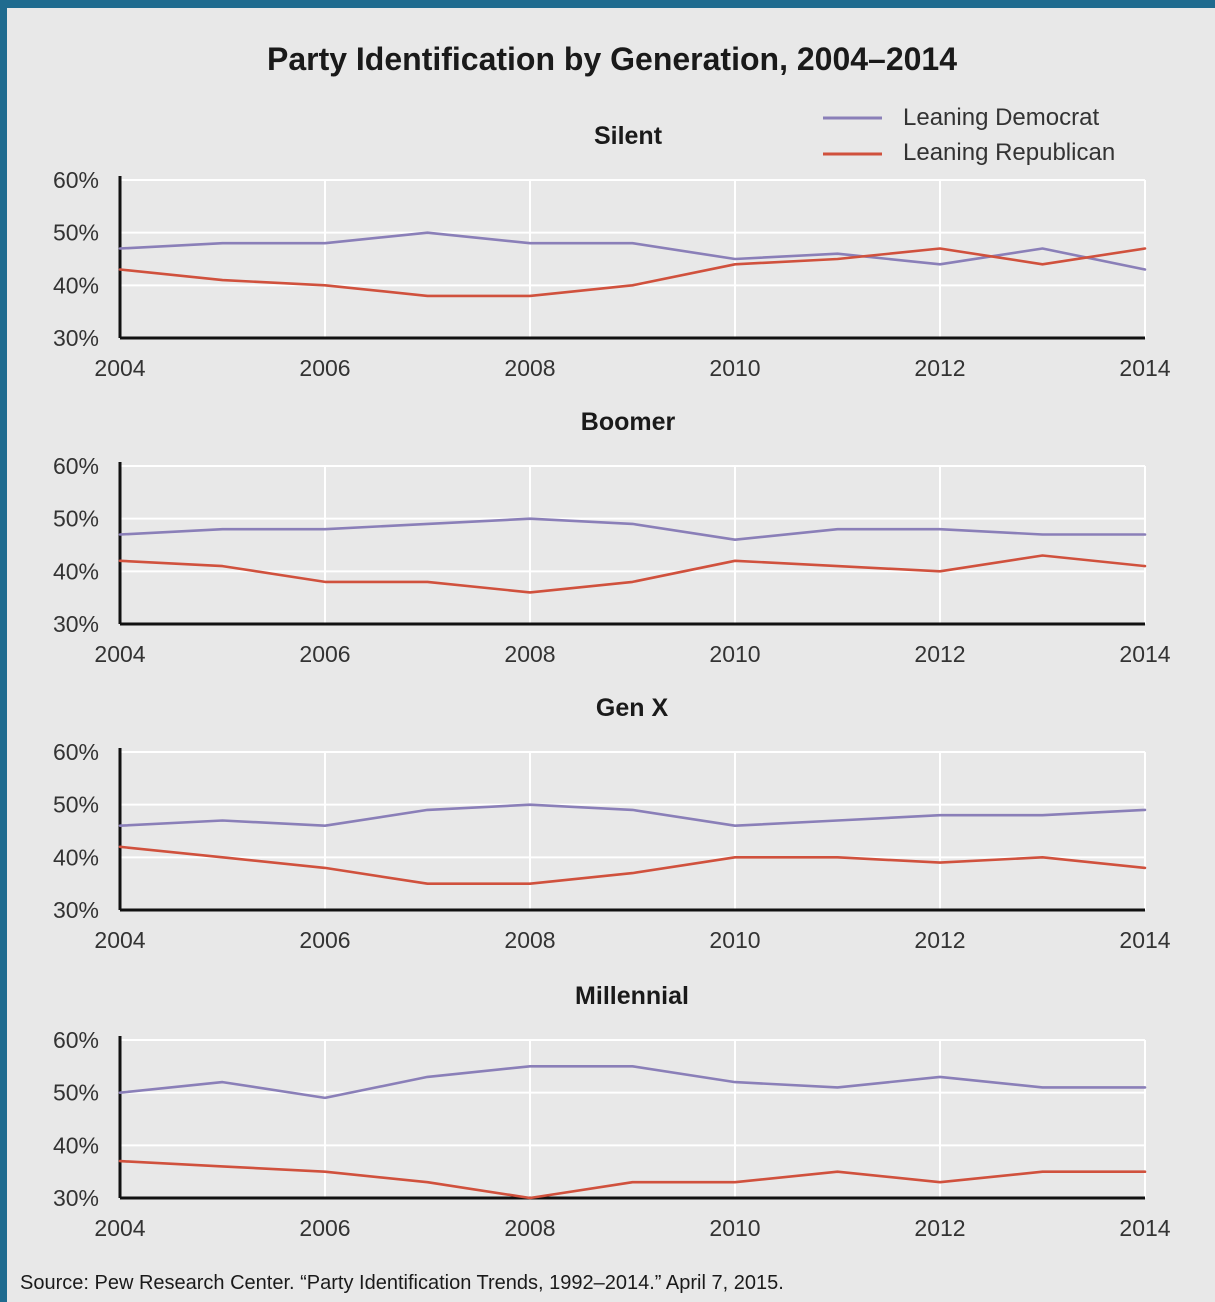  Describe the element at coordinates (628, 136) in the screenshot. I see `panel-title-silent: Silent` at that location.